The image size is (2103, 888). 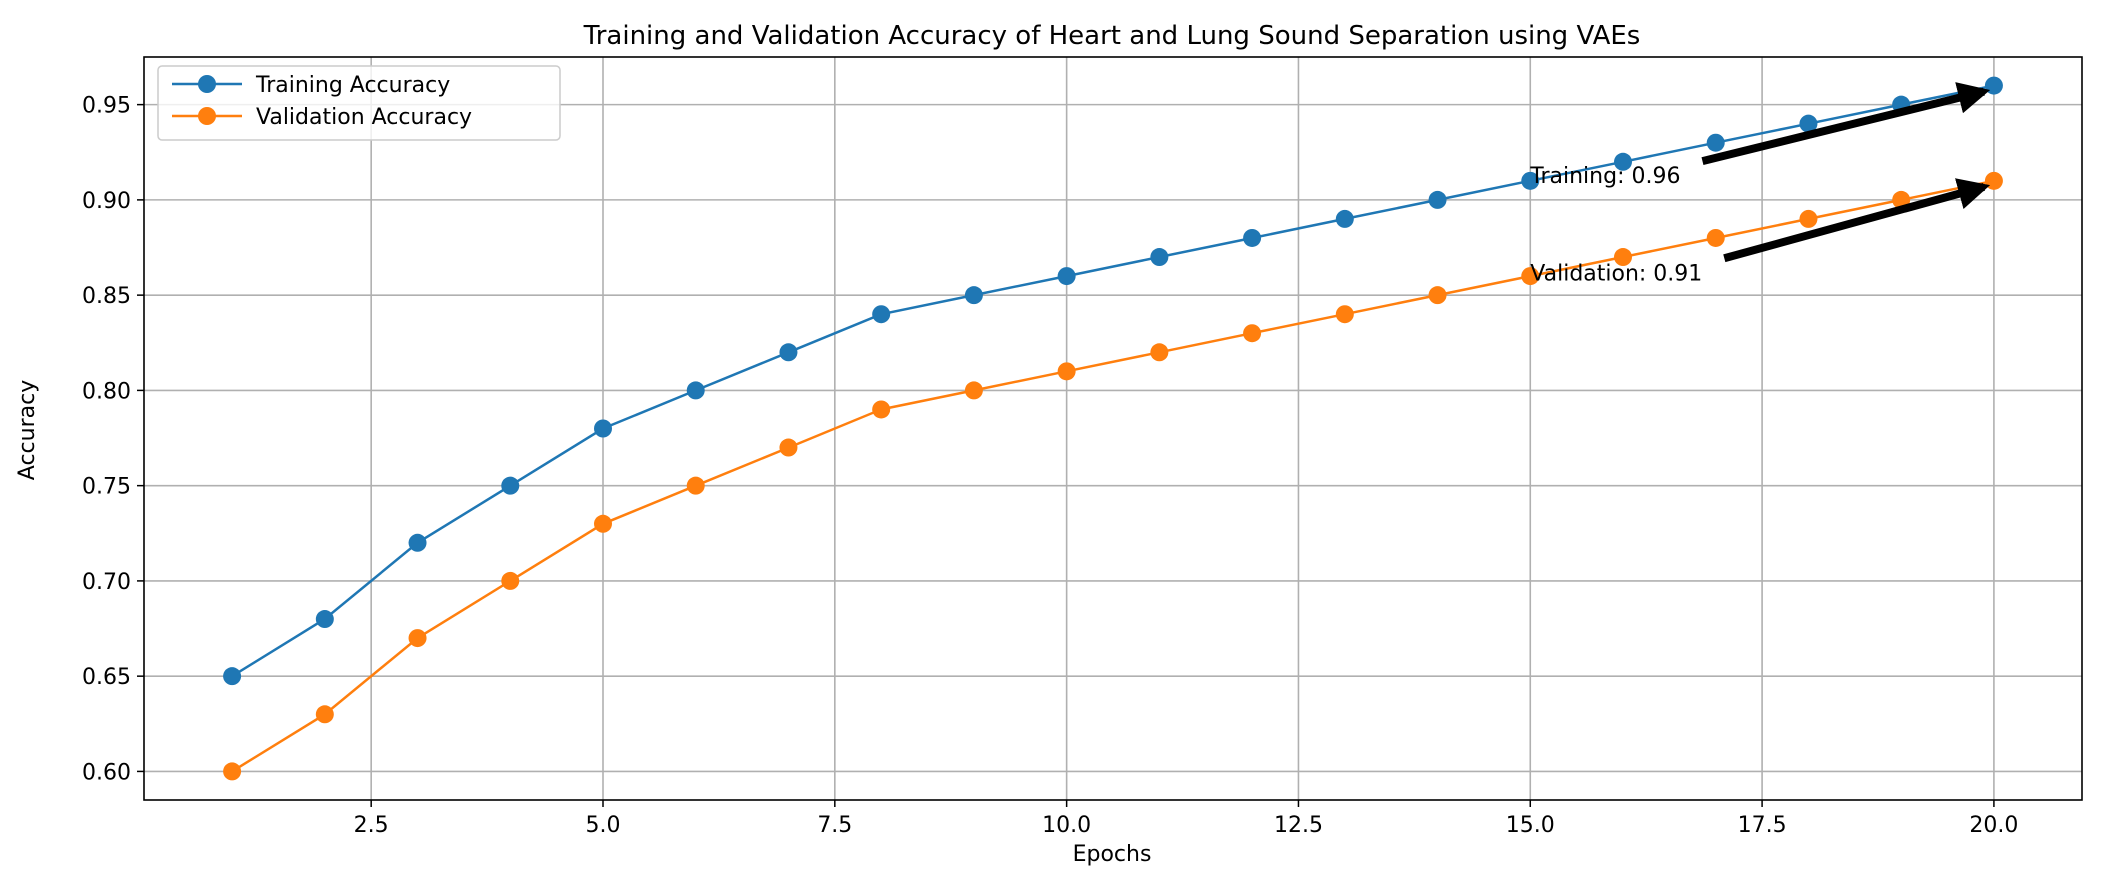 What do you see at coordinates (603, 825) in the screenshot?
I see `x-tick-label: 5.0` at bounding box center [603, 825].